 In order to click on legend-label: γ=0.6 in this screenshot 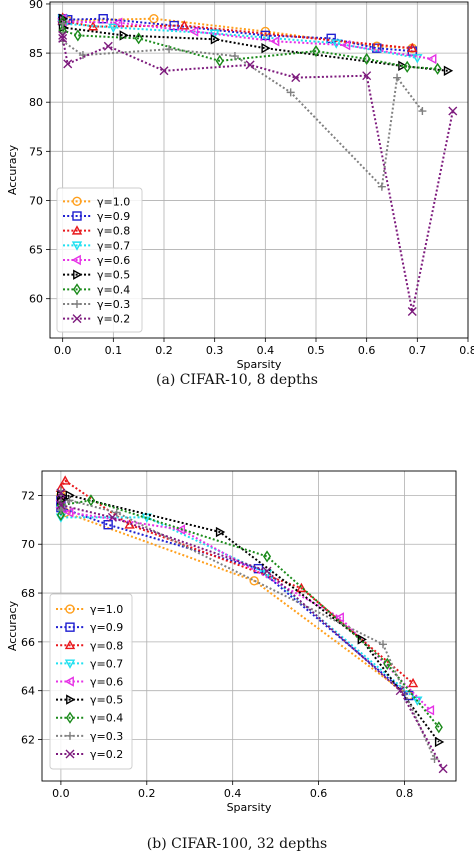, I will do `click(113, 260)`.